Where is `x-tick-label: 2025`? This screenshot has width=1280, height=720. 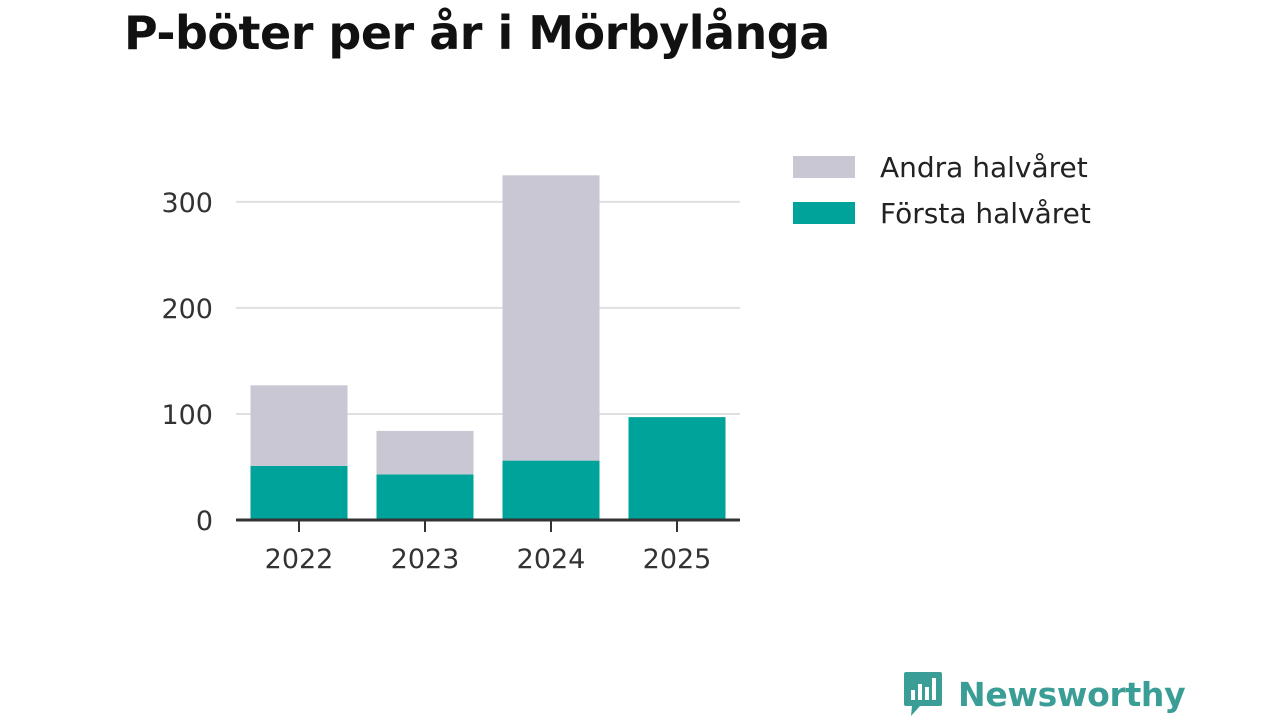
x-tick-label: 2025 is located at coordinates (677, 559).